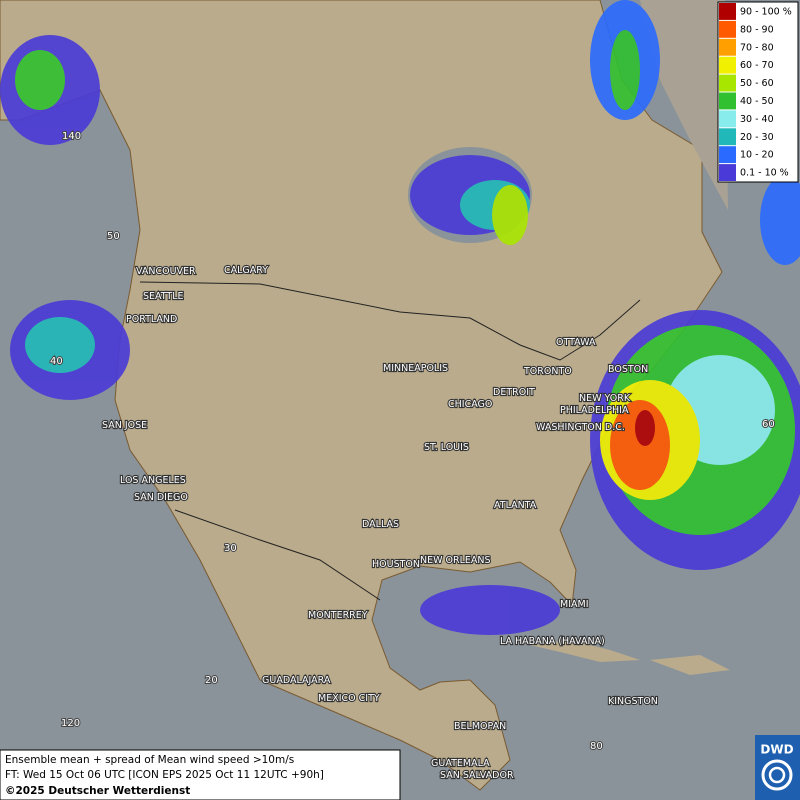  I want to click on city-label: MONTERREY, so click(338, 615).